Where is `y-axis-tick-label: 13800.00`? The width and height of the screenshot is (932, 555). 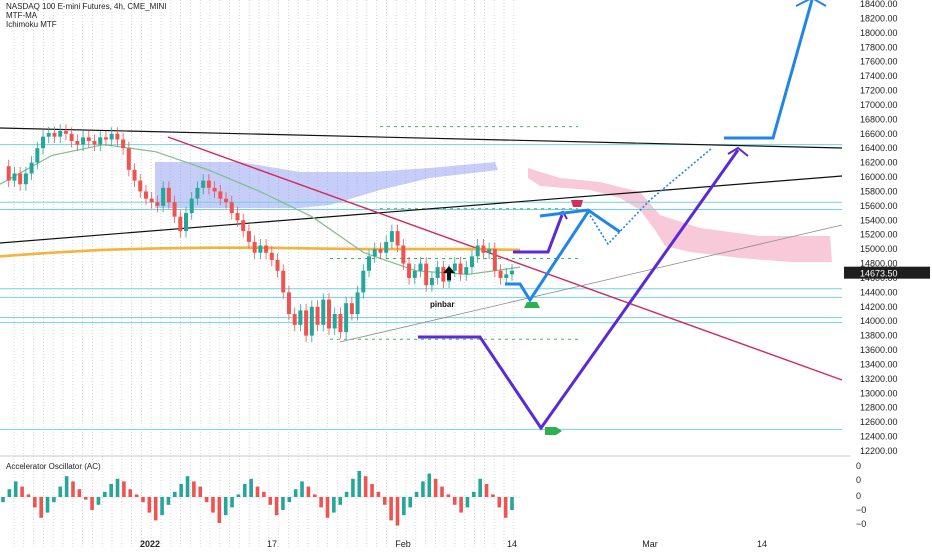 y-axis-tick-label: 13800.00 is located at coordinates (879, 336).